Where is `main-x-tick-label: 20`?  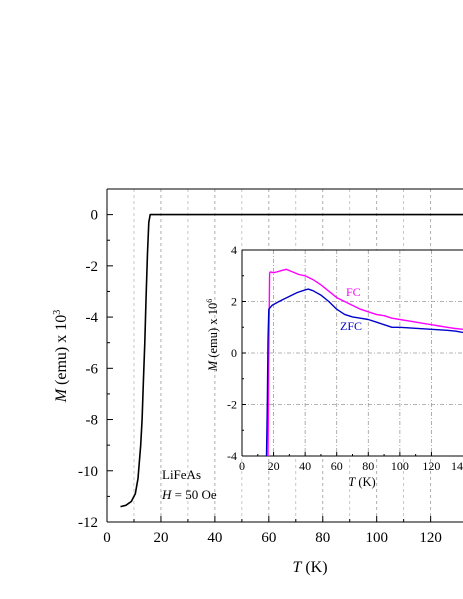
main-x-tick-label: 20 is located at coordinates (160, 538).